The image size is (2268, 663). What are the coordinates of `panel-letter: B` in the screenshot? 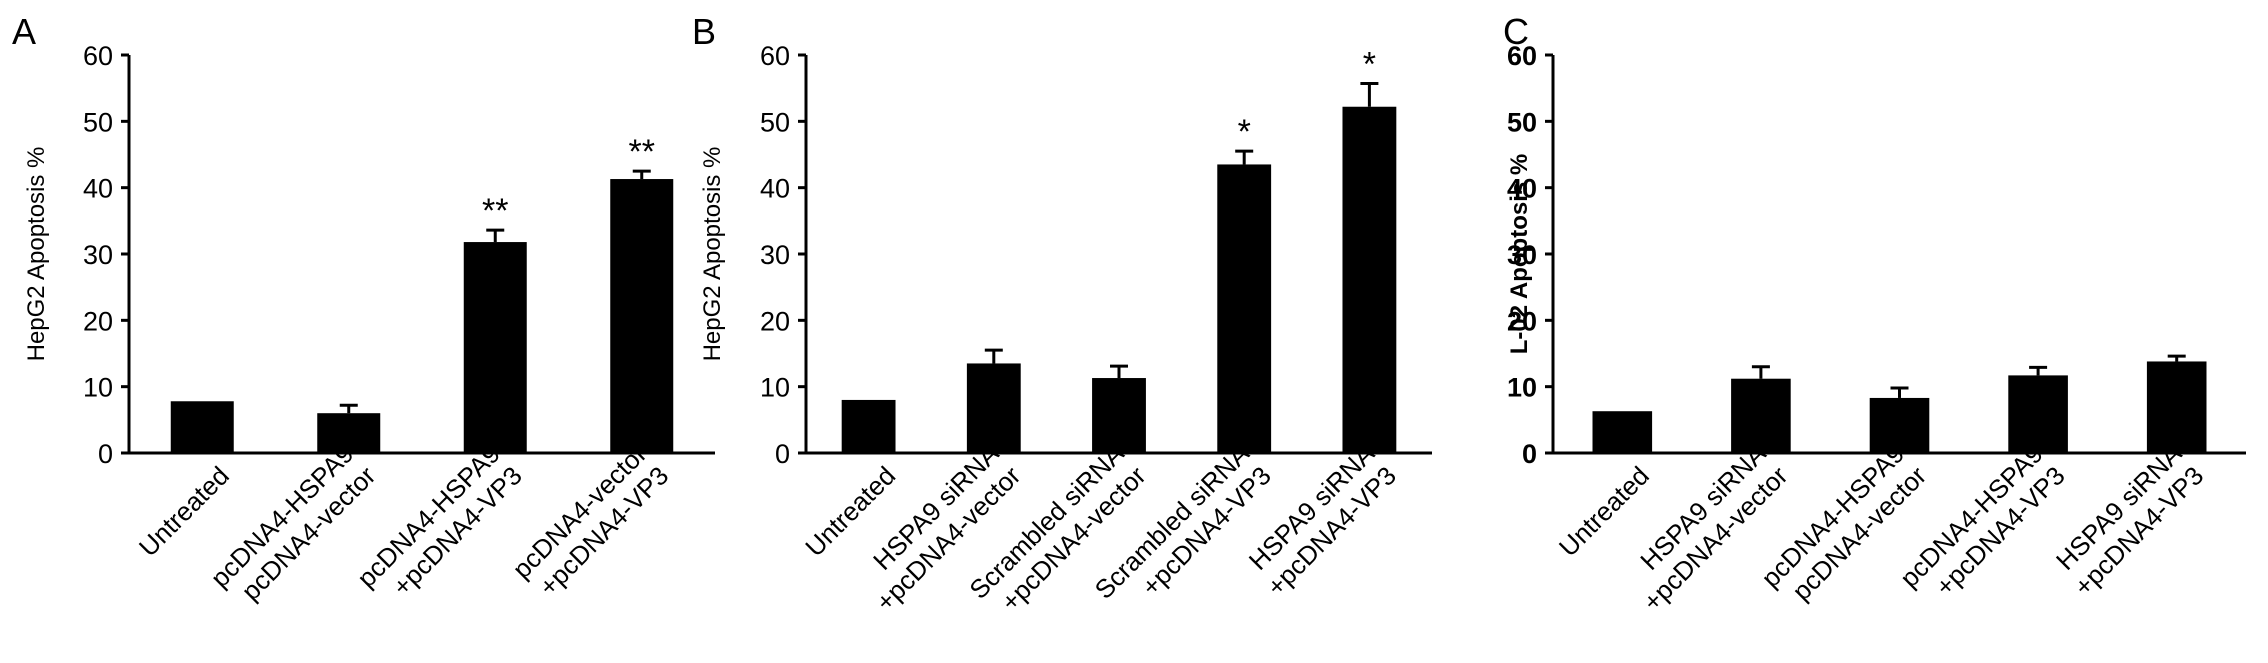 It's located at (704, 31).